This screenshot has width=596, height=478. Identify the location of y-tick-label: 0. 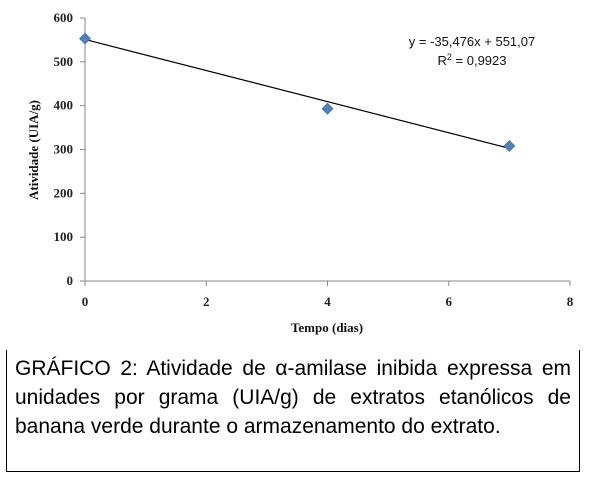
(70, 280).